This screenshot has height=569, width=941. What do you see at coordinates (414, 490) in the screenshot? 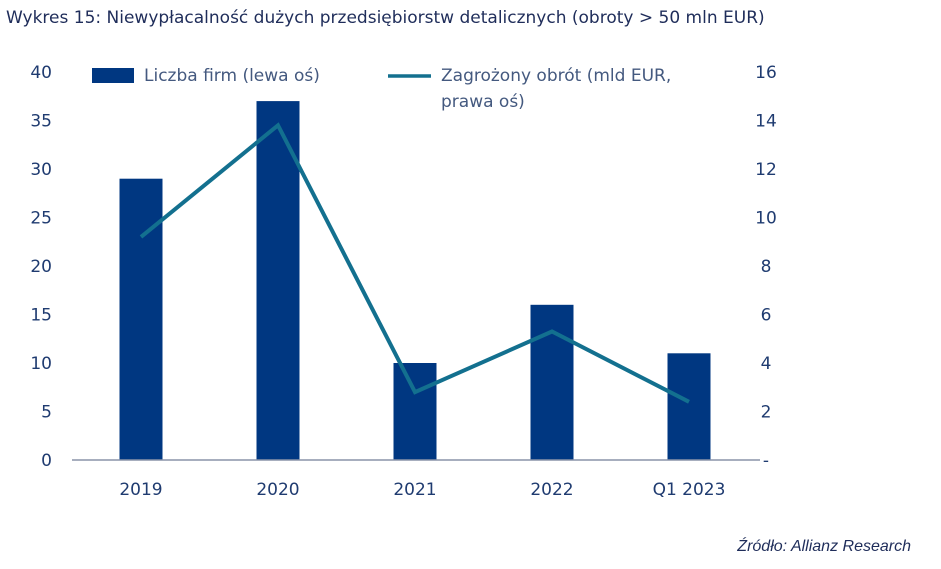
I see `x-tick-label: 2021` at bounding box center [414, 490].